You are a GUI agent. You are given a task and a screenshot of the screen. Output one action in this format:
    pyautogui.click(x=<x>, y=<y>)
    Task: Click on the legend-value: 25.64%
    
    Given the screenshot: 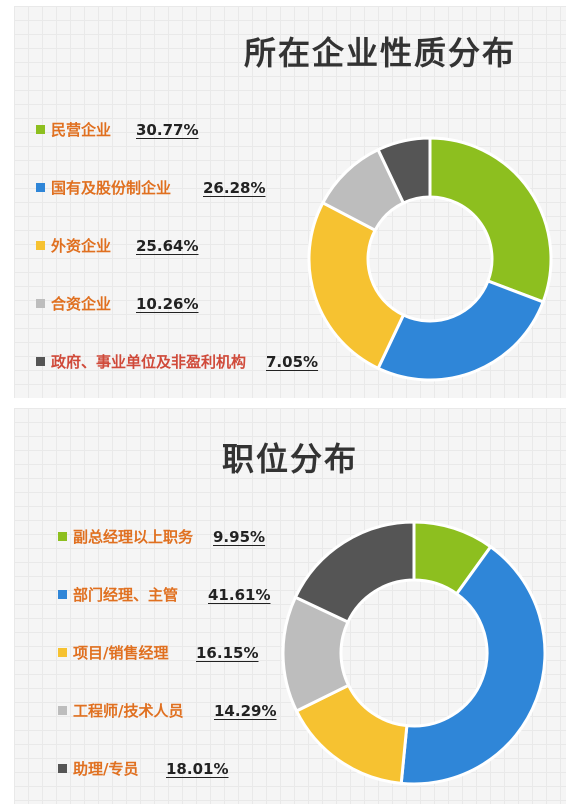 What is the action you would take?
    pyautogui.click(x=167, y=246)
    